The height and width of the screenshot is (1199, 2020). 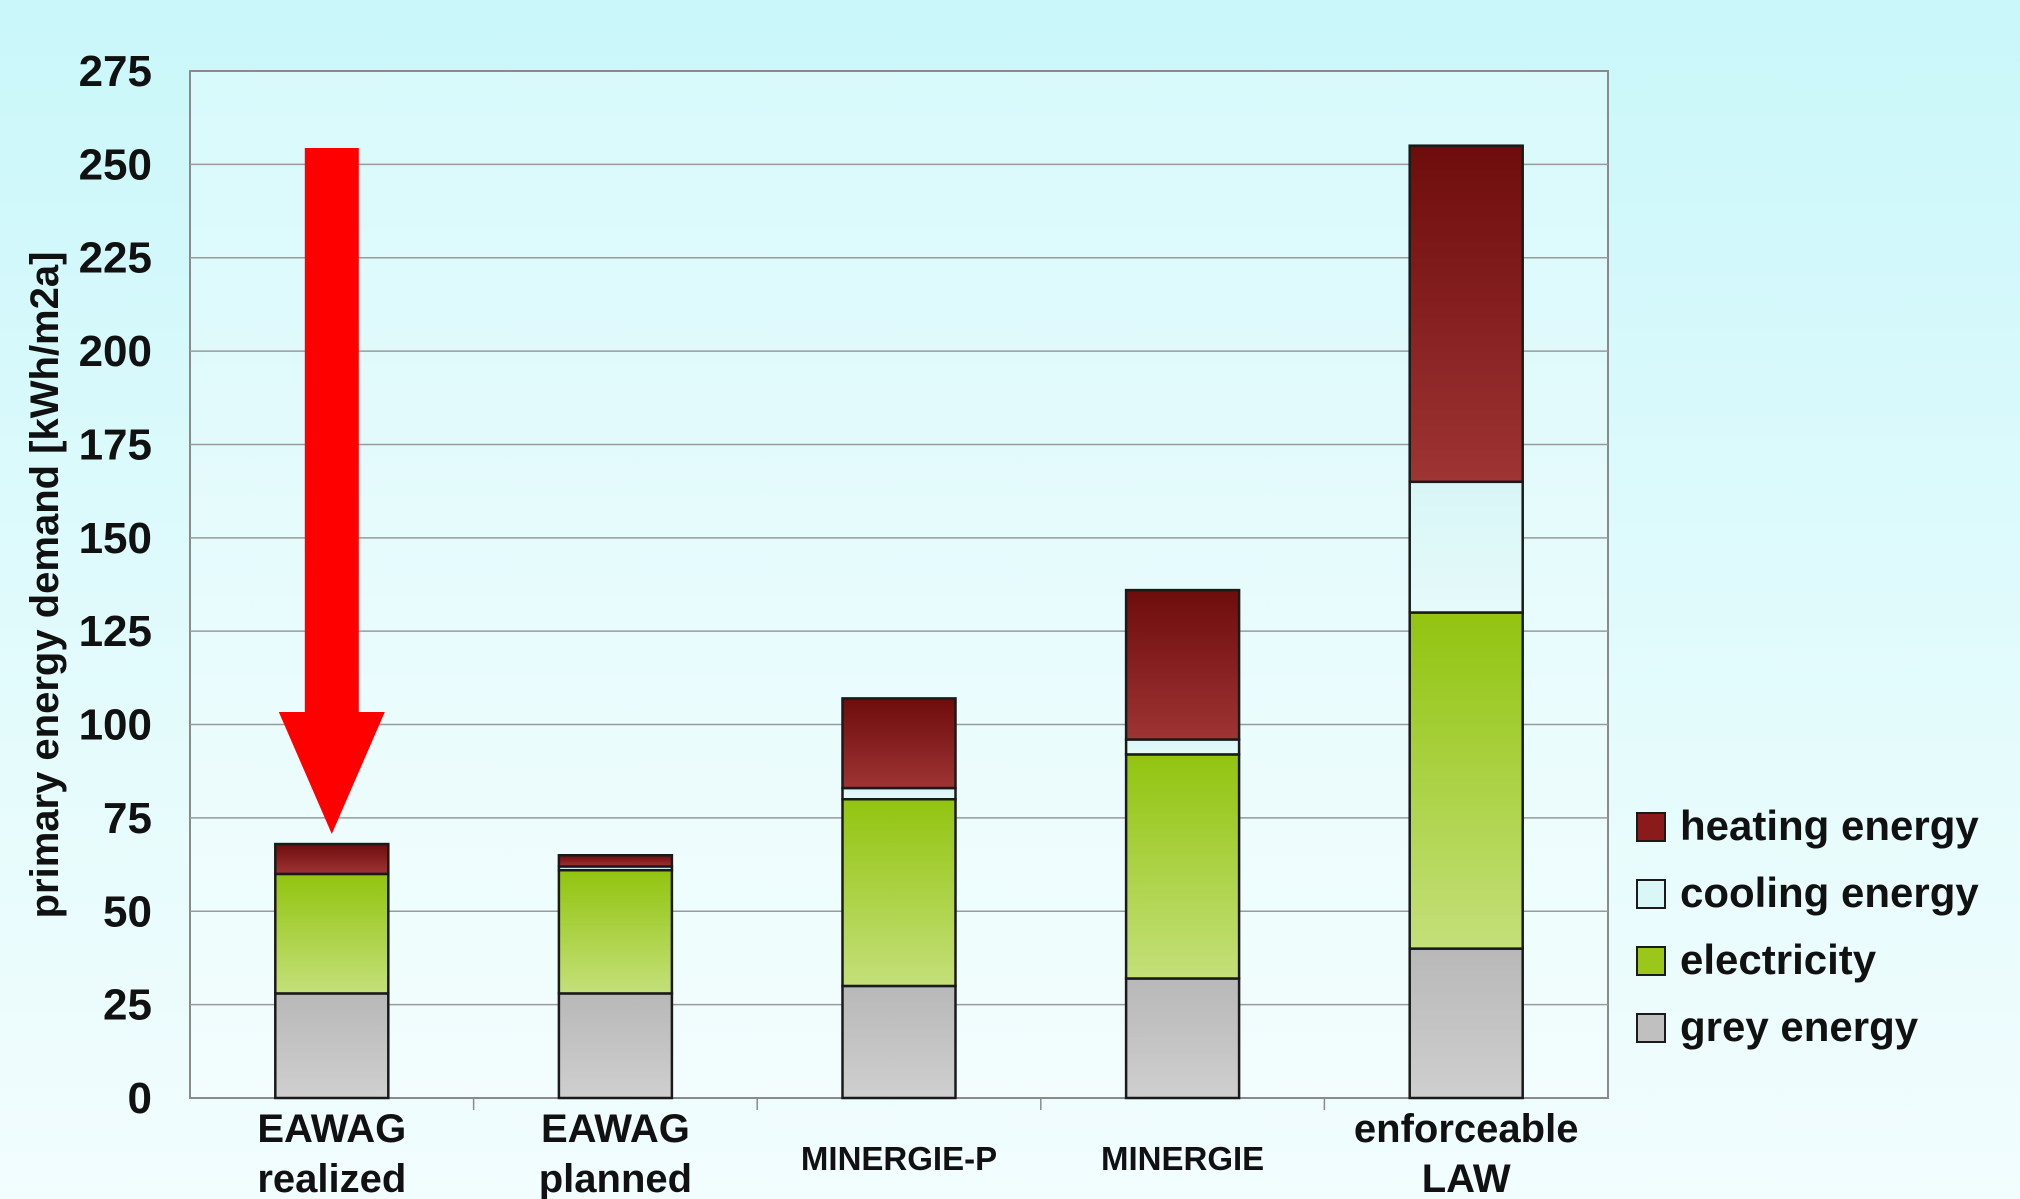 I want to click on y-tick-label: 25, so click(x=127, y=1005).